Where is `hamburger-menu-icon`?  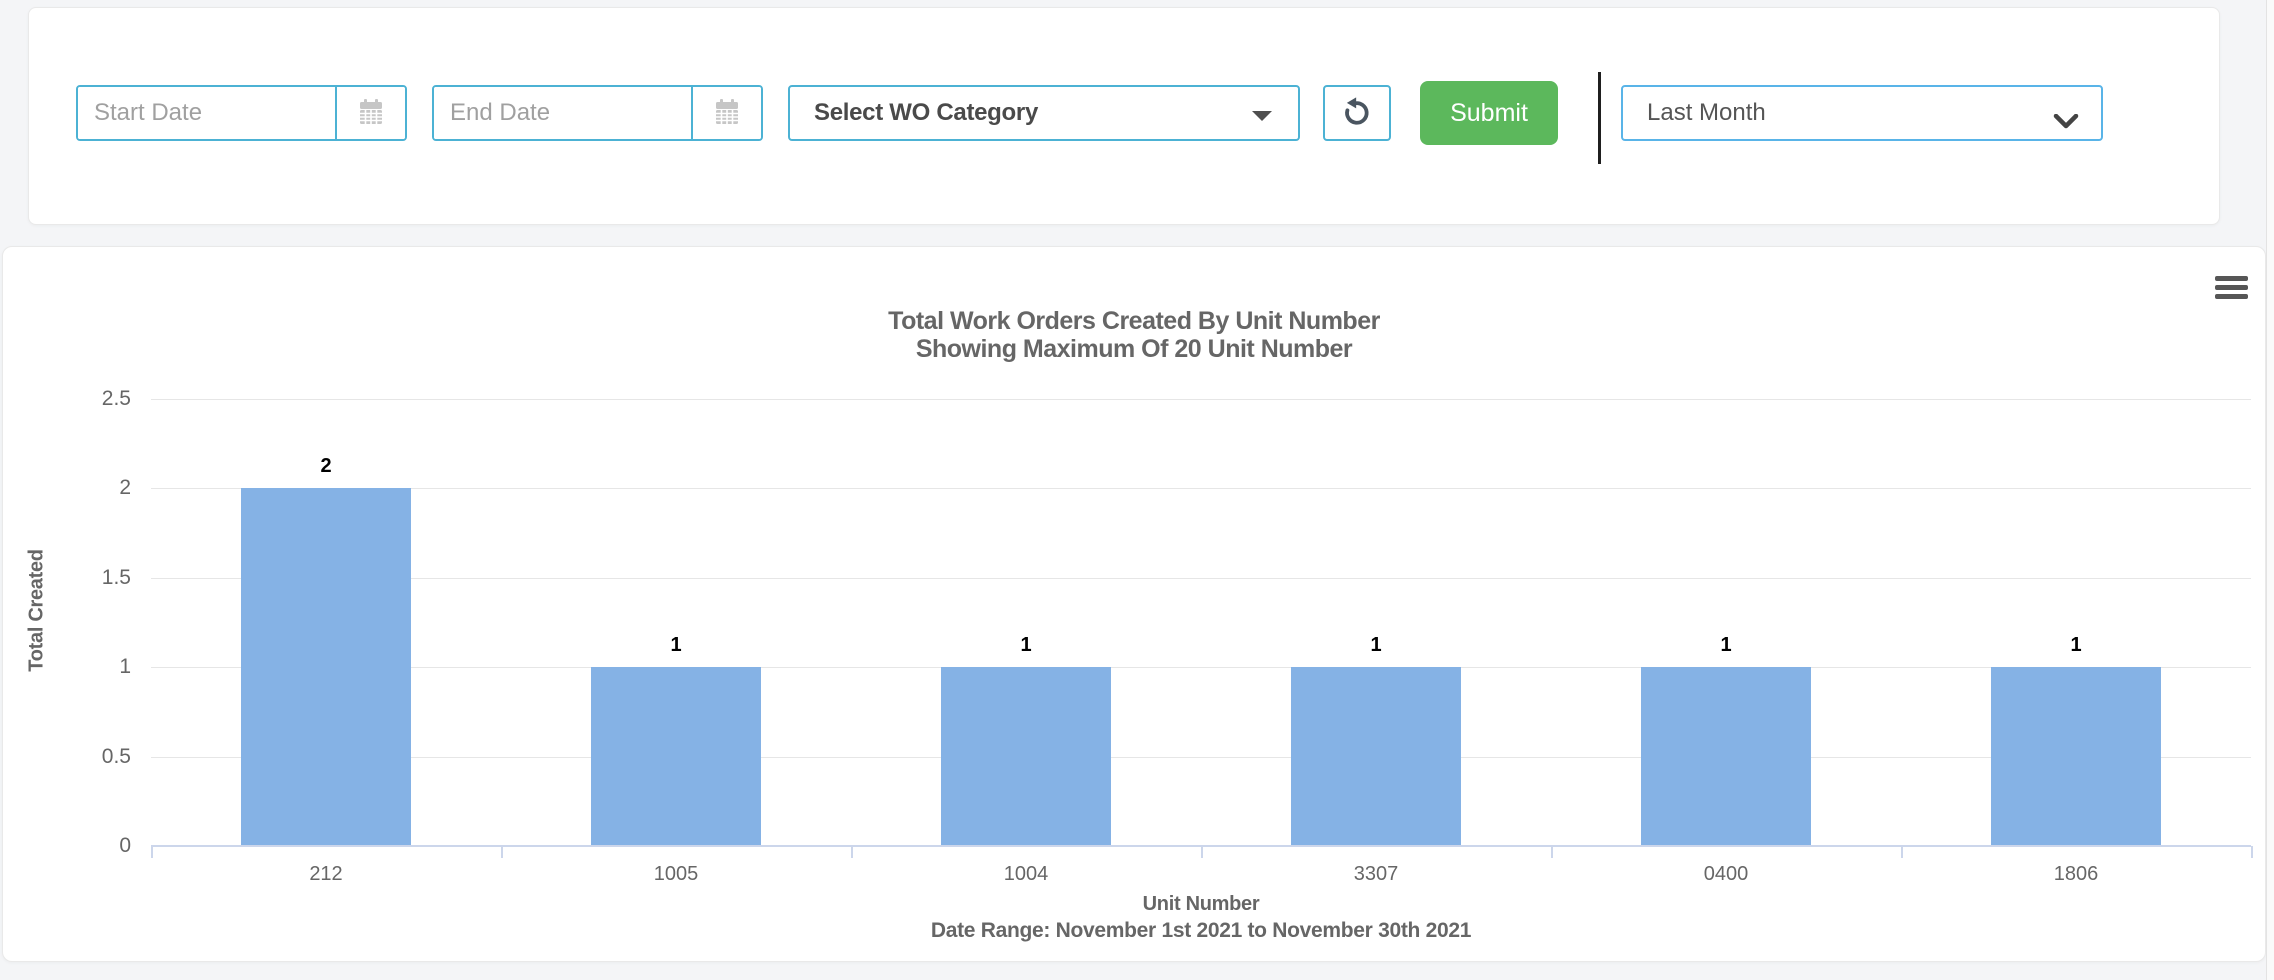 hamburger-menu-icon is located at coordinates (2231, 287).